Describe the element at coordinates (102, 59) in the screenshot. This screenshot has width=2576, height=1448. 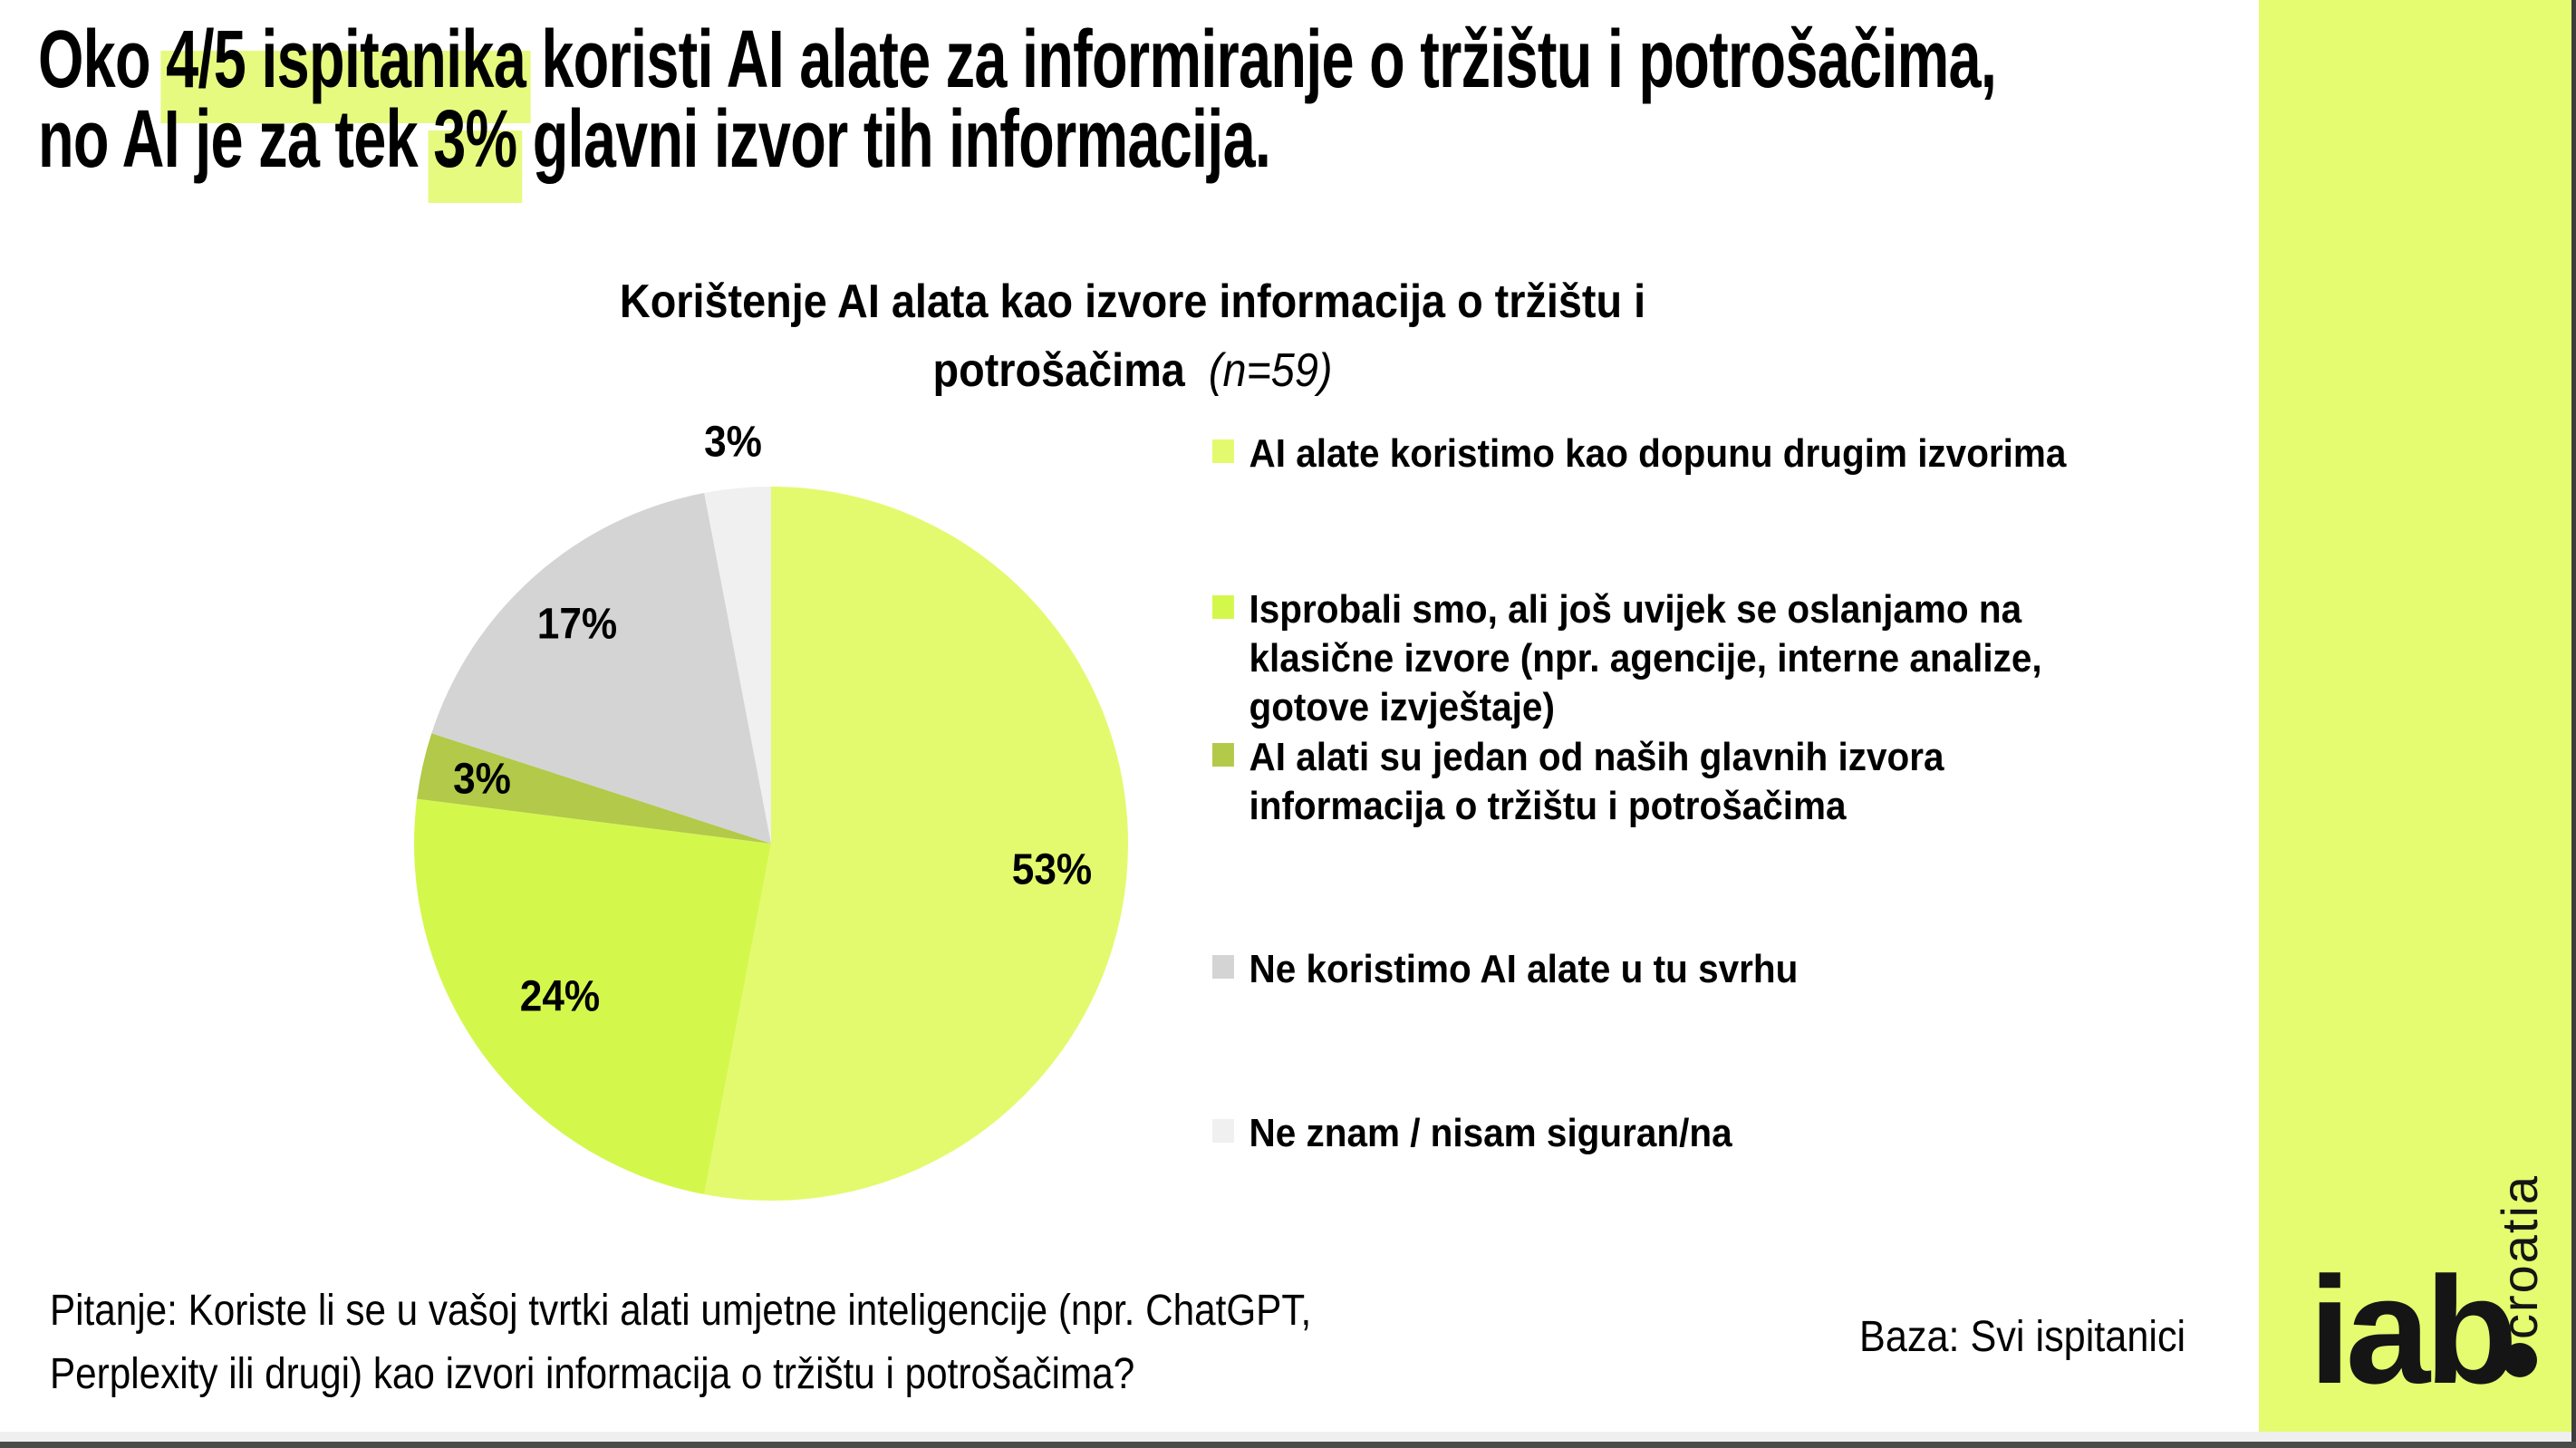
I see `title-text: Oko` at that location.